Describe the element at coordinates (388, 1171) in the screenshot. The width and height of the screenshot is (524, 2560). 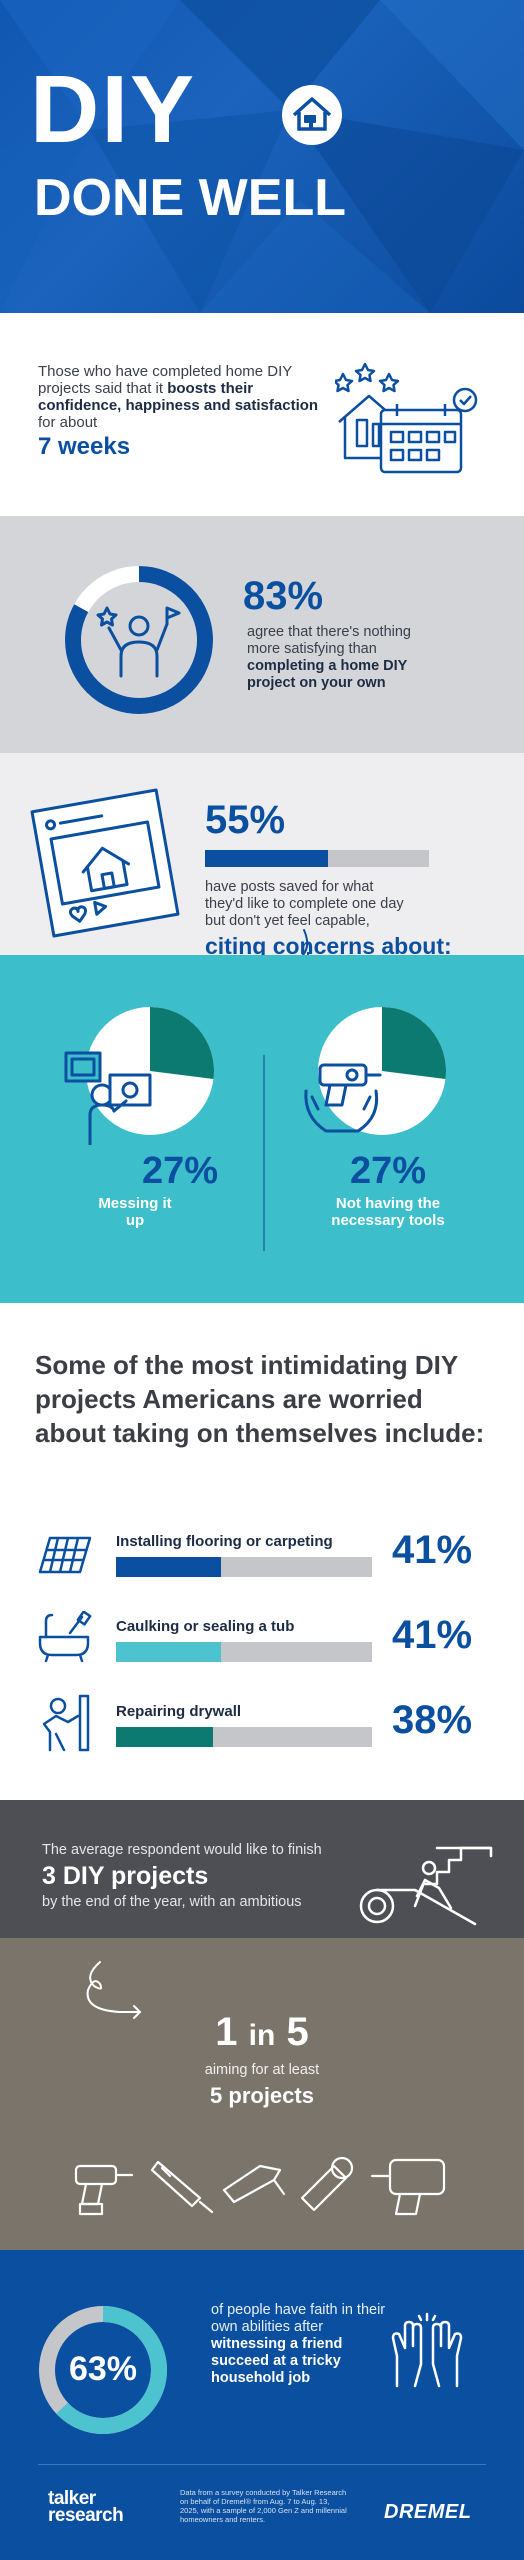
I see `concern-2-percent: 27%` at that location.